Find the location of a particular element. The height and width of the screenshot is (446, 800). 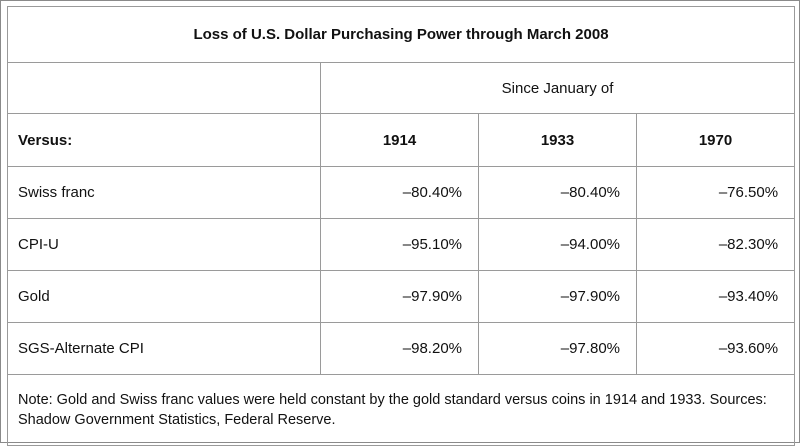

value-cell: –76.50% is located at coordinates (715, 192).